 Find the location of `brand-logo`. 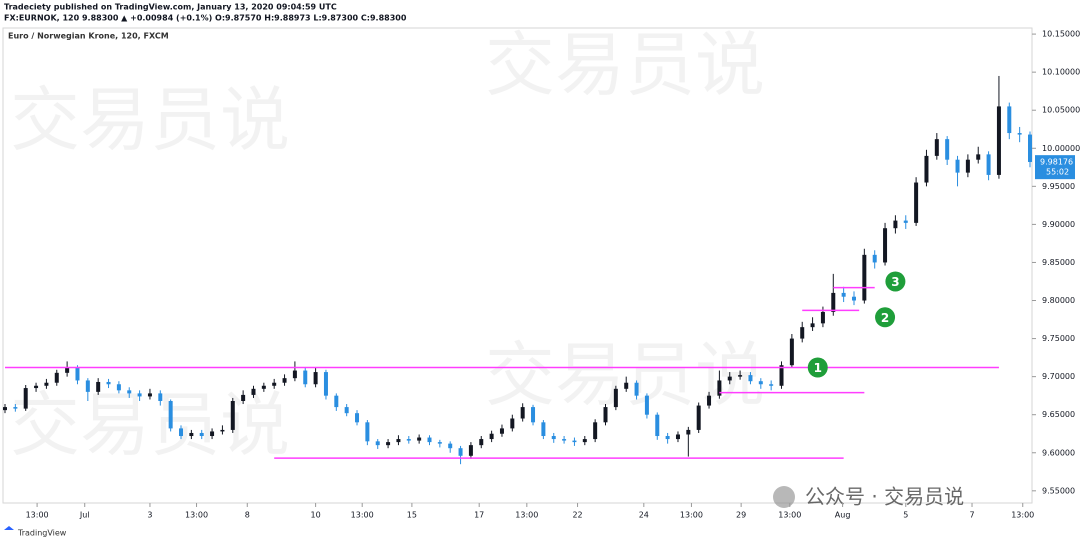

brand-logo is located at coordinates (9, 528).